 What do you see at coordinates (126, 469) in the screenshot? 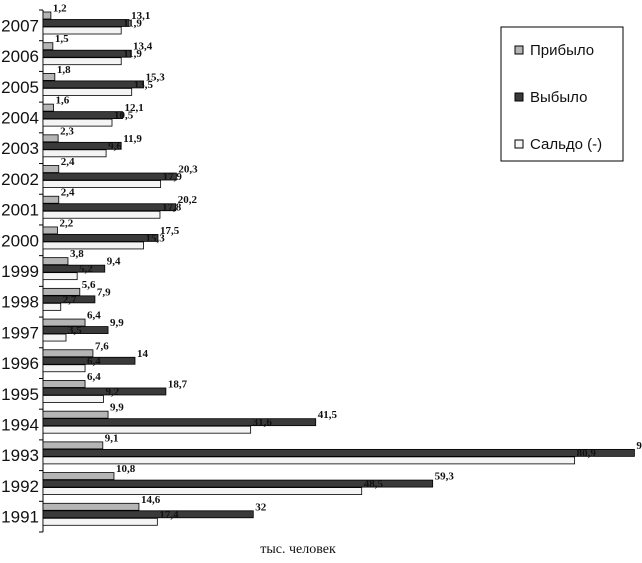
I see `data-label: 10,8` at bounding box center [126, 469].